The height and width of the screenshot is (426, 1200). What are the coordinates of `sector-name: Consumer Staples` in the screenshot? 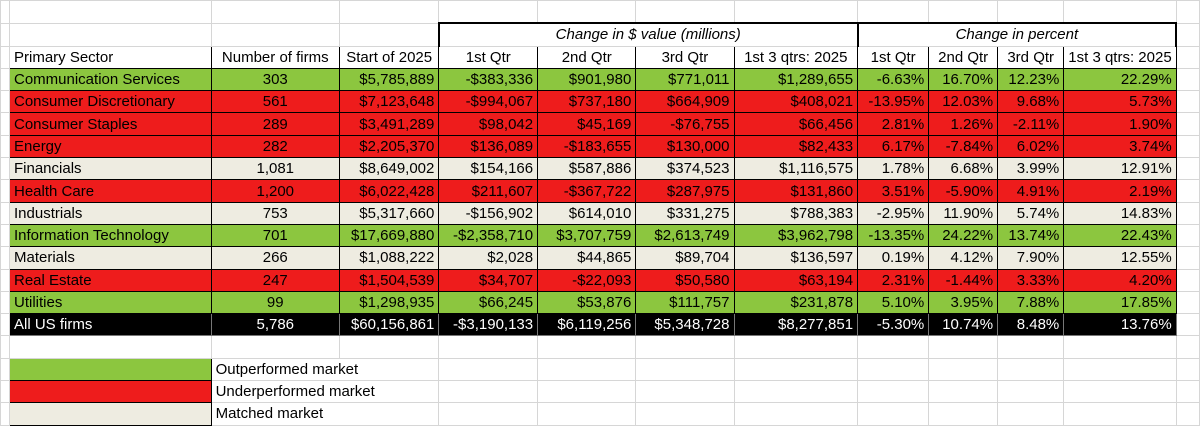 It's located at (110, 124).